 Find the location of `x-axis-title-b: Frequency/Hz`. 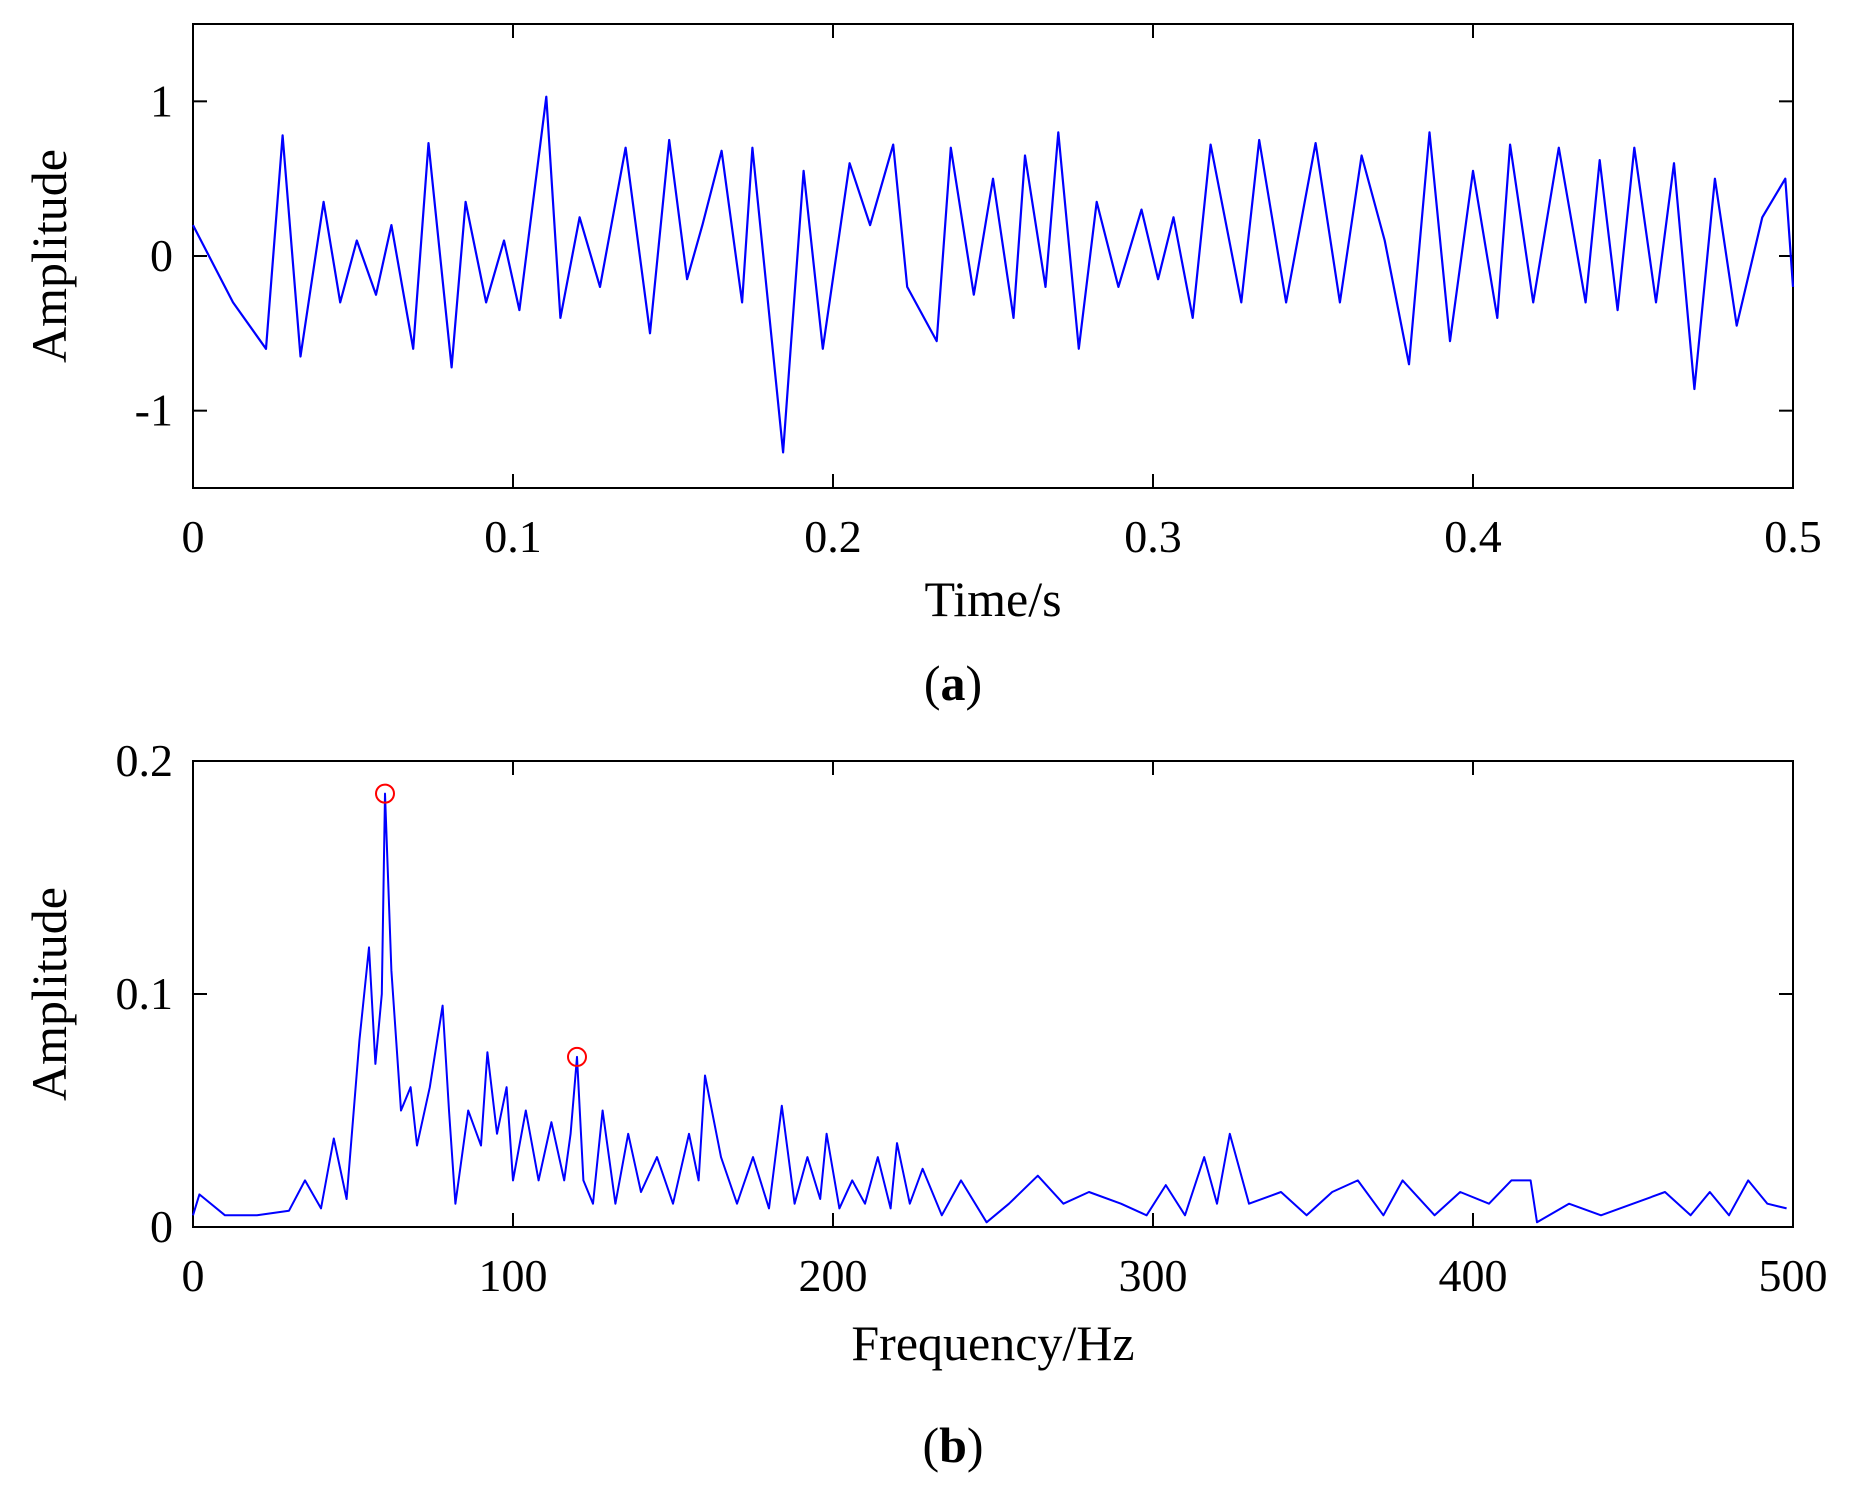

x-axis-title-b: Frequency/Hz is located at coordinates (992, 1343).